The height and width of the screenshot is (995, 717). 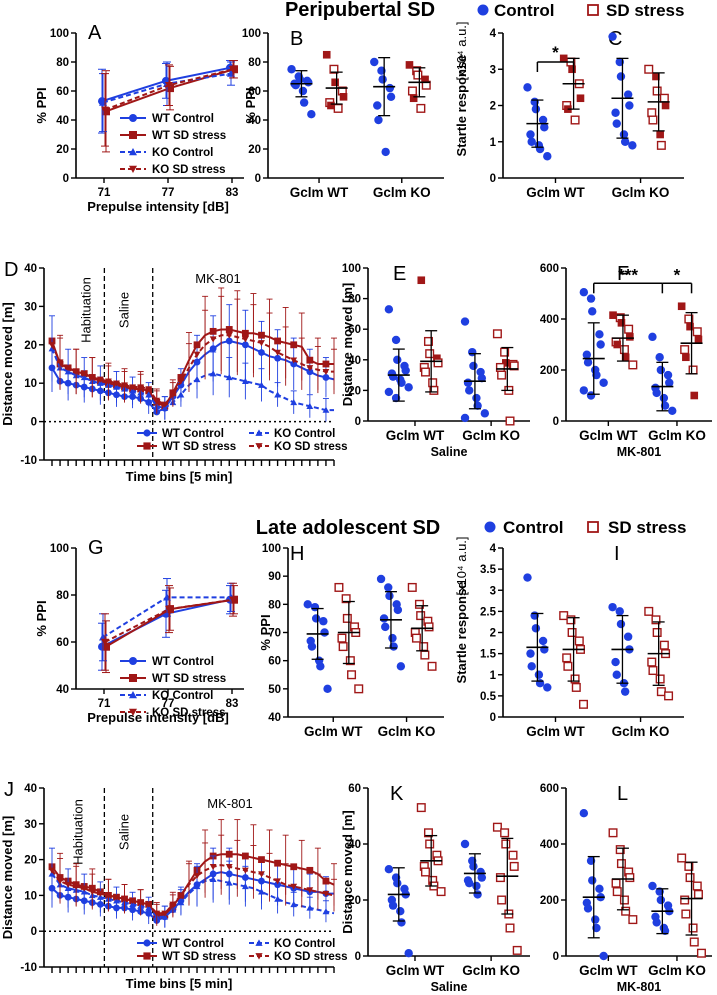 I want to click on panel-L-xlabel: MK-801, so click(x=639, y=987).